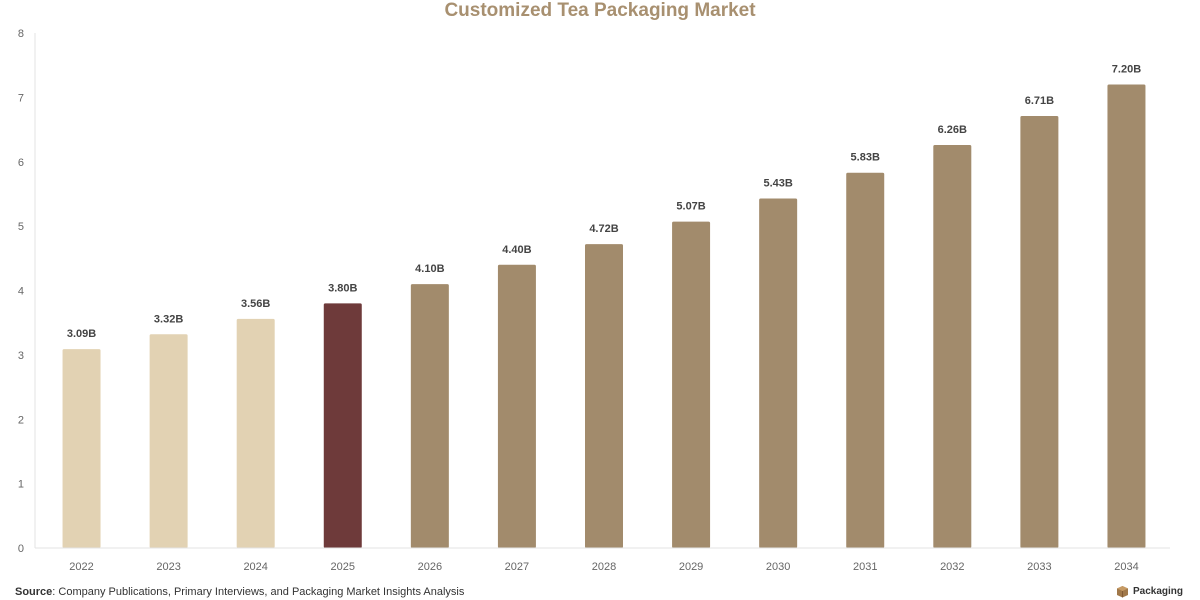 This screenshot has width=1200, height=600. I want to click on bar-2029, so click(691, 384).